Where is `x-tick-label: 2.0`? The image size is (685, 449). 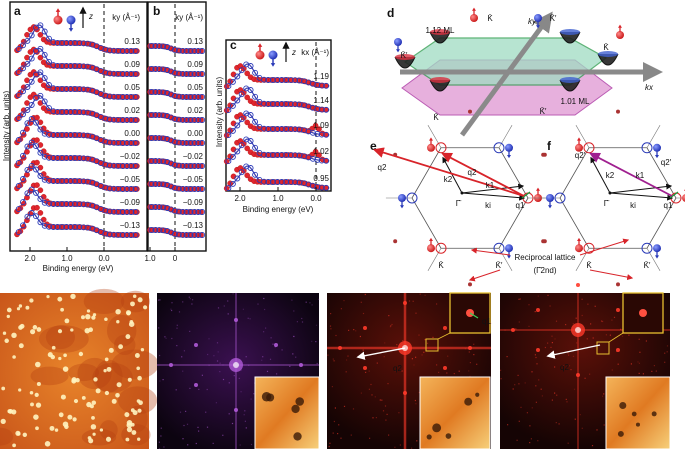 x-tick-label: 2.0 is located at coordinates (30, 258).